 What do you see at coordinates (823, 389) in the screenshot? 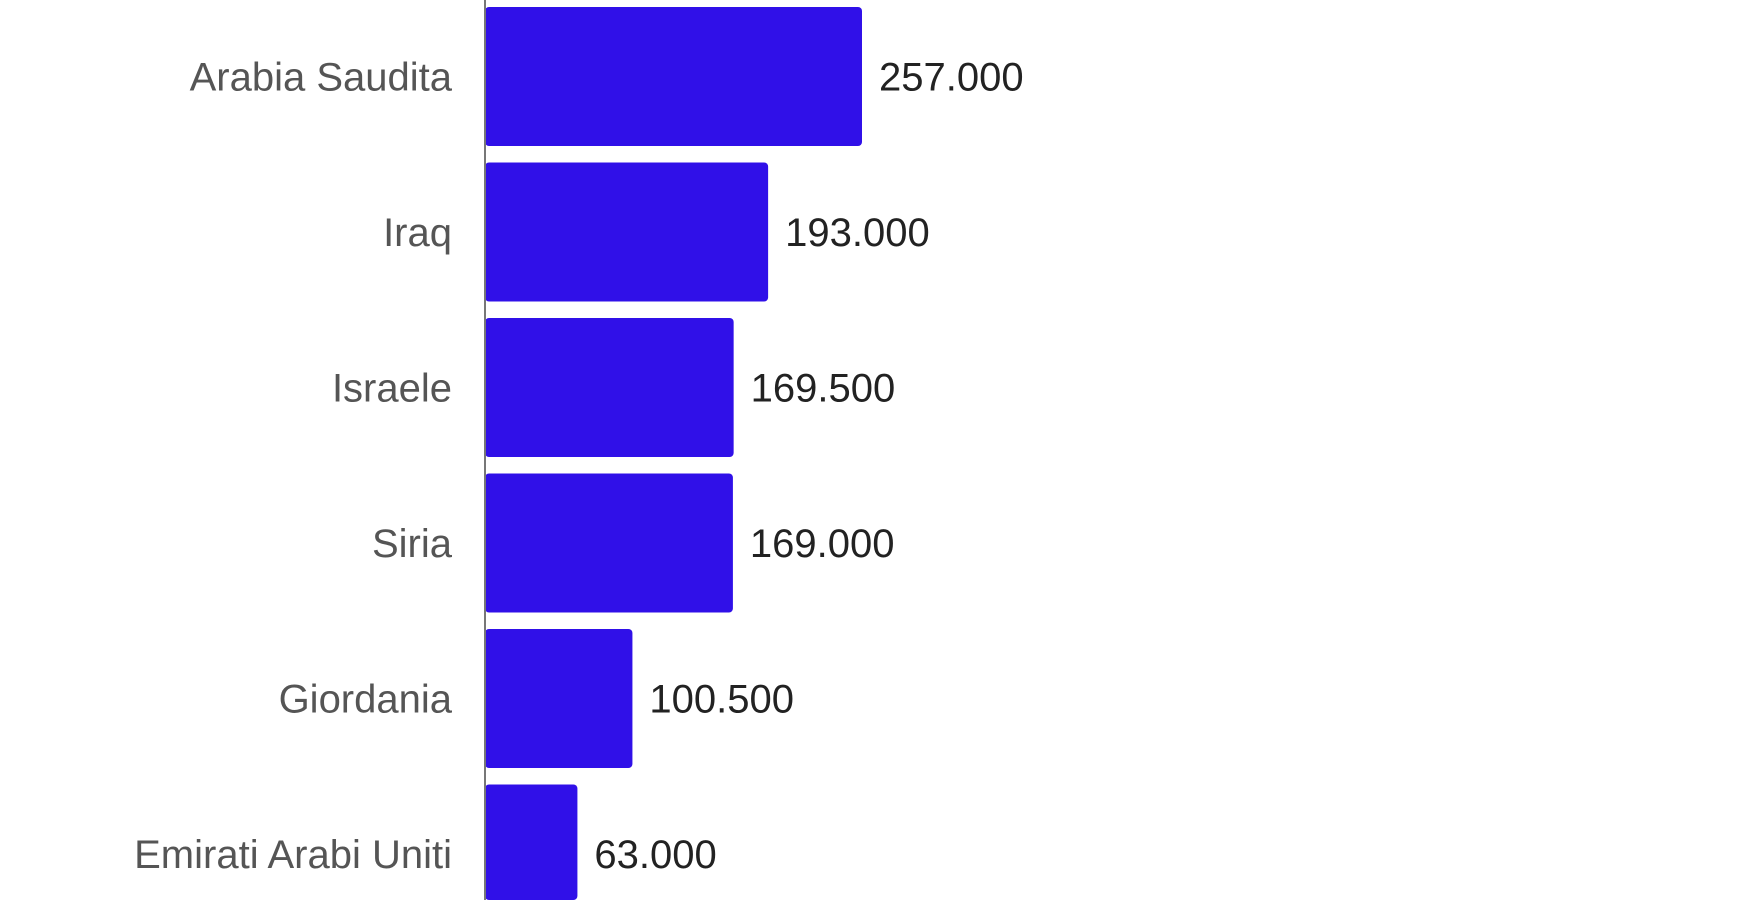
I see `data-label: 169.500` at bounding box center [823, 389].